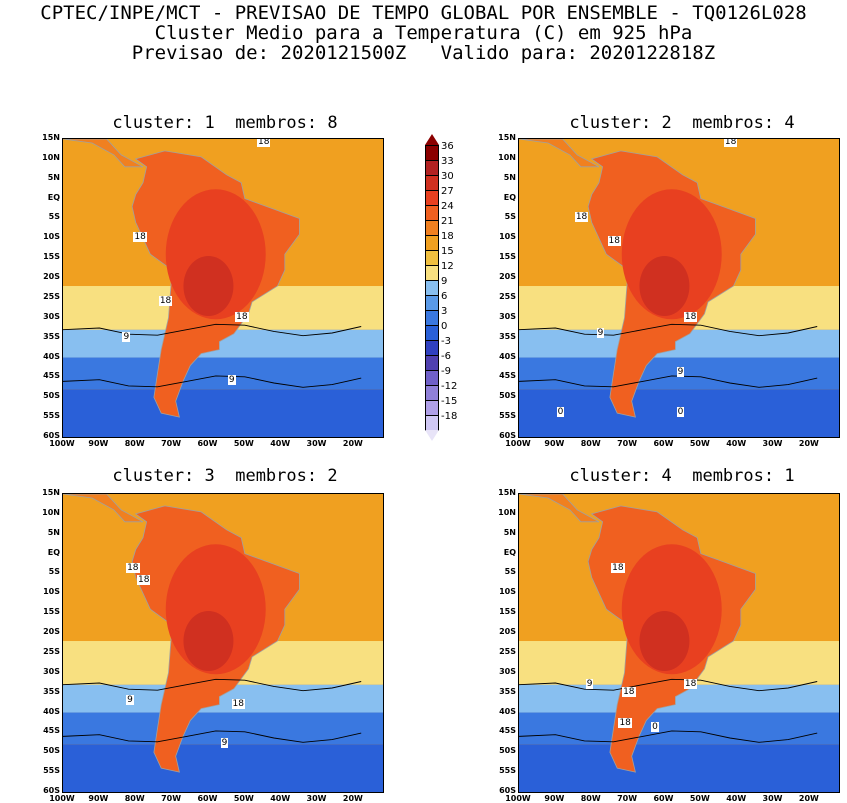 Image resolution: width=847 pixels, height=803 pixels. Describe the element at coordinates (447, 176) in the screenshot. I see `colorbar-label: 30` at that location.